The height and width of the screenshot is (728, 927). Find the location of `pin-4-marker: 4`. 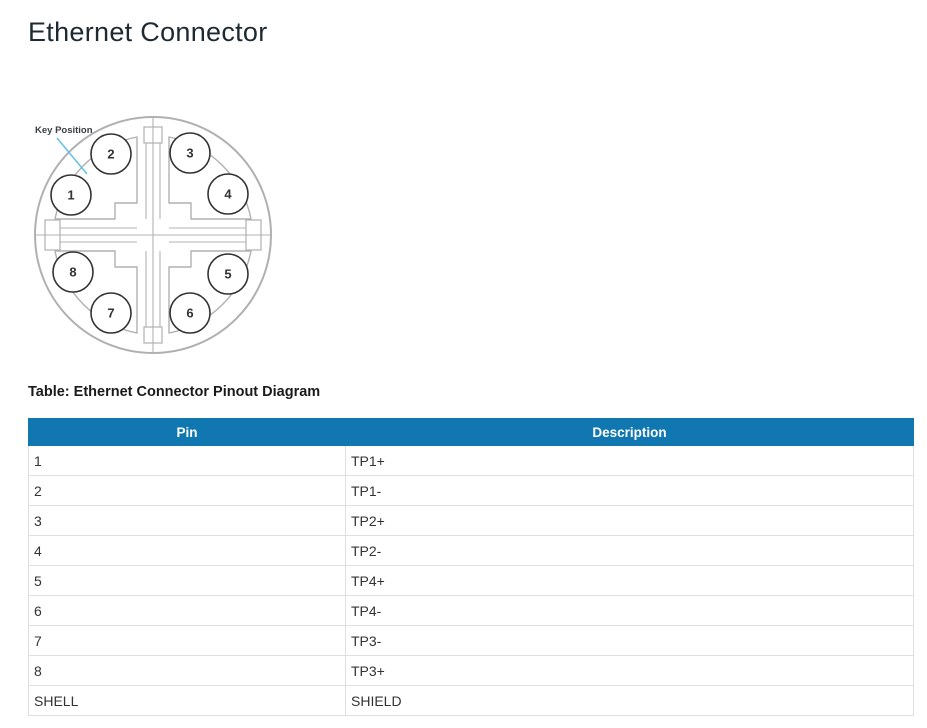

pin-4-marker: 4 is located at coordinates (228, 194).